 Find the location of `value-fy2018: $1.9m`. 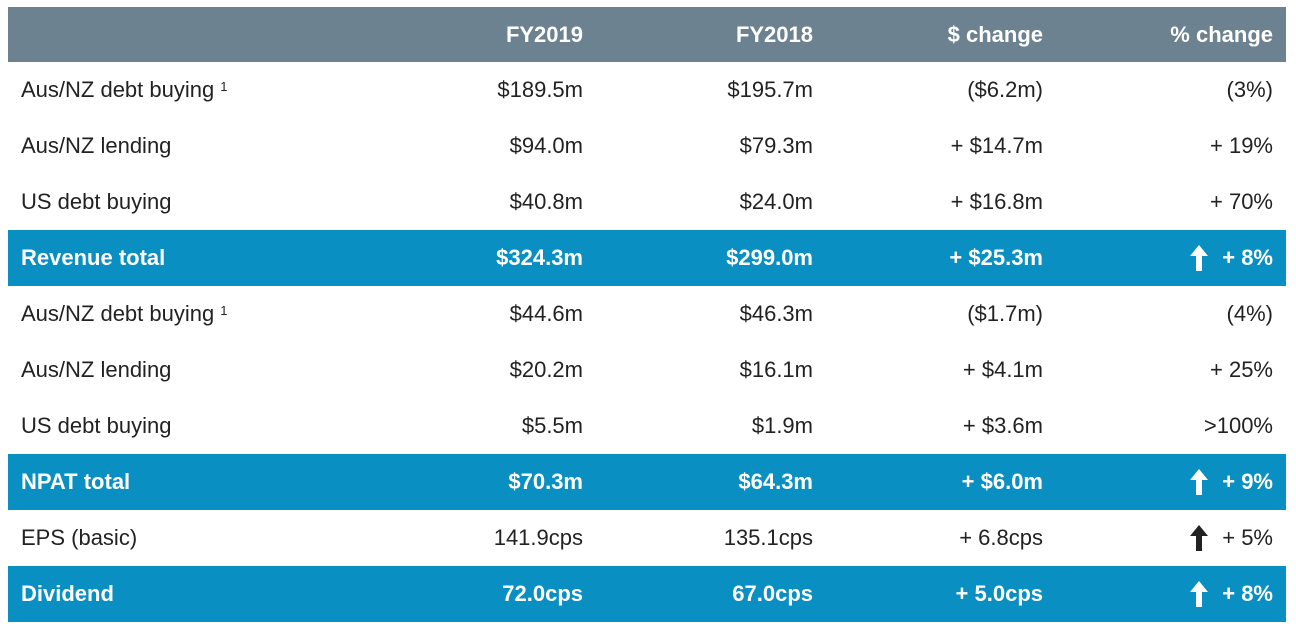

value-fy2018: $1.9m is located at coordinates (782, 425).